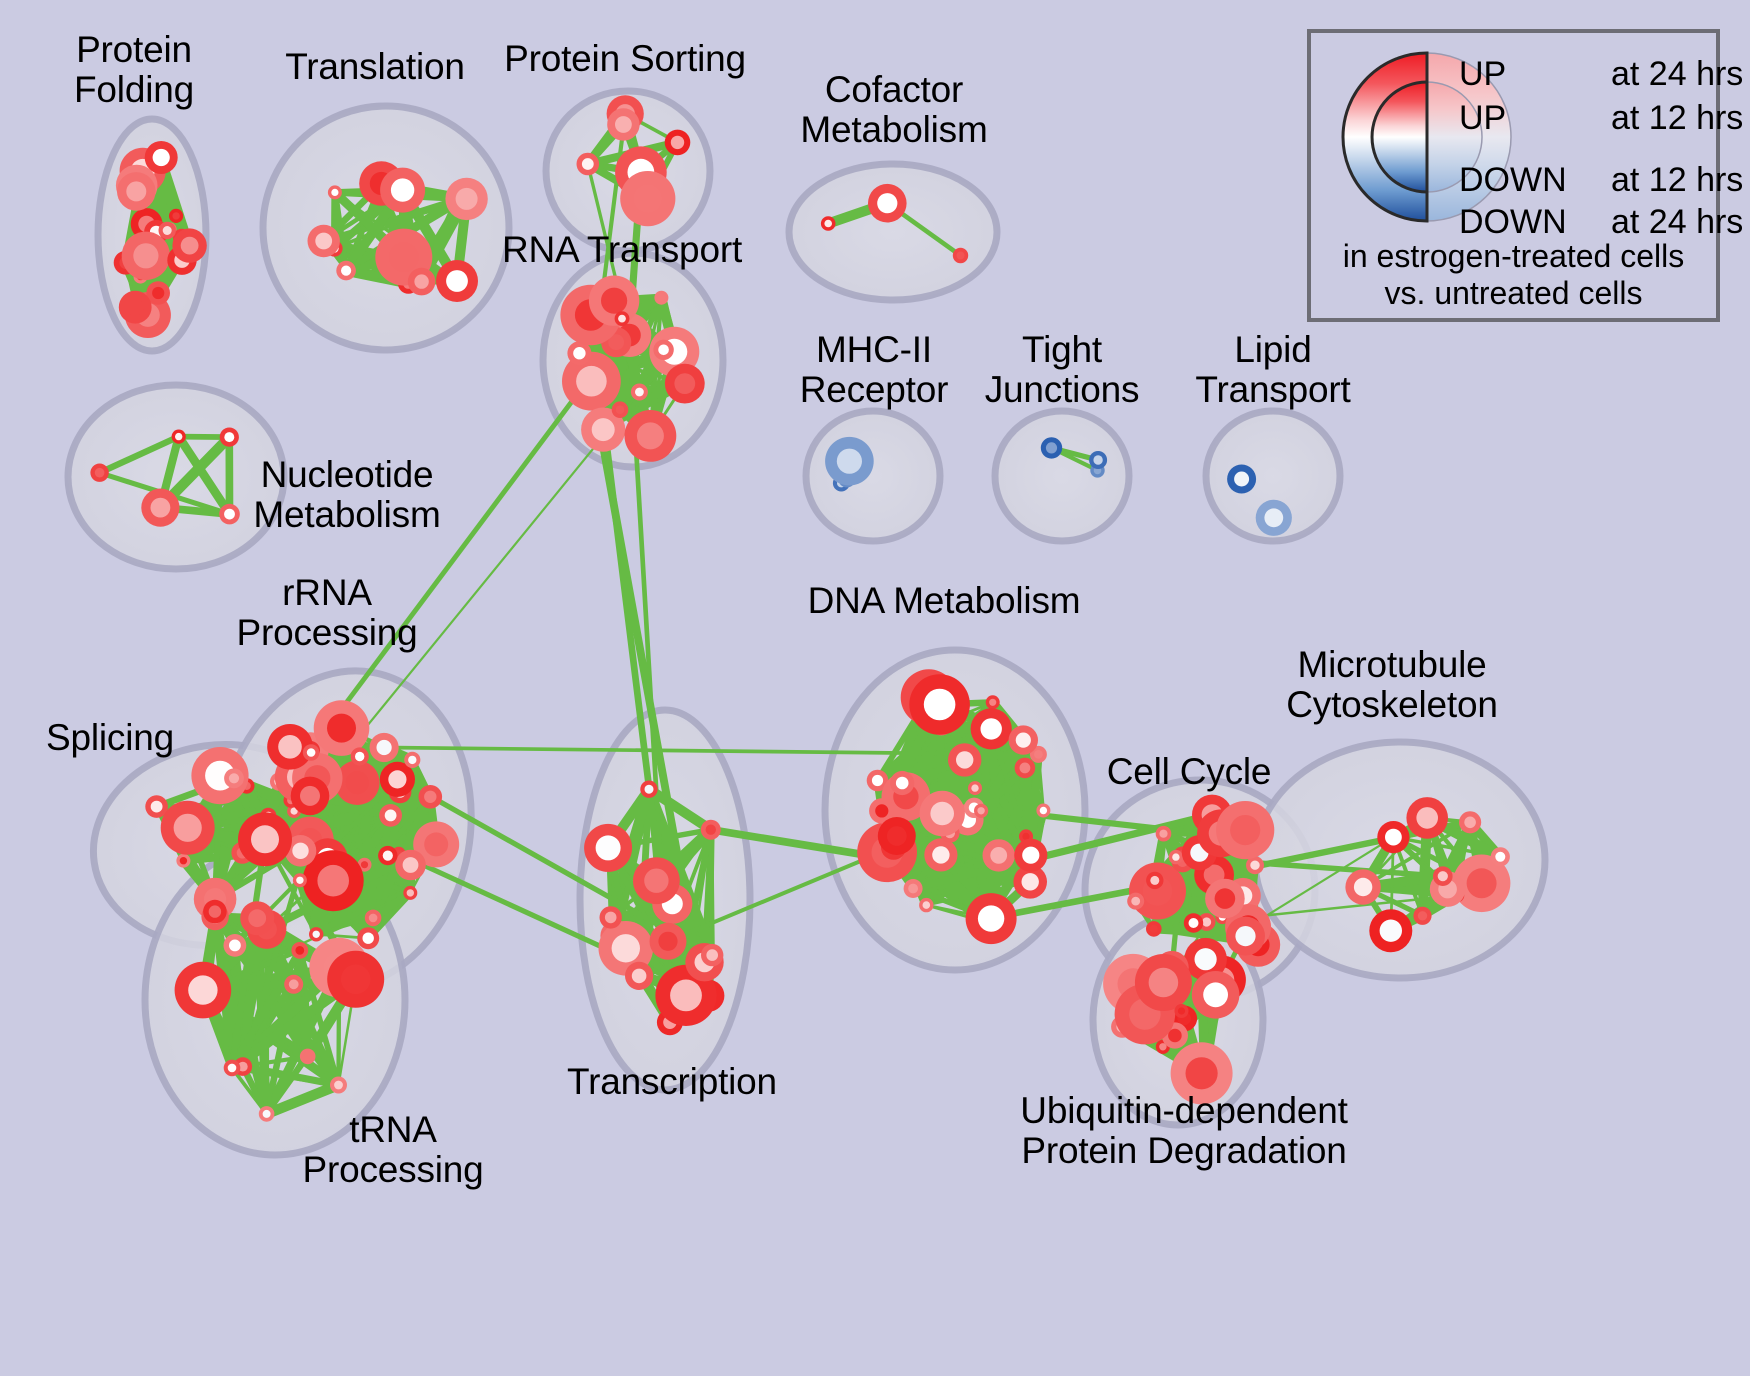  What do you see at coordinates (1513, 180) in the screenshot?
I see `legend-state-down-12: DOWN` at bounding box center [1513, 180].